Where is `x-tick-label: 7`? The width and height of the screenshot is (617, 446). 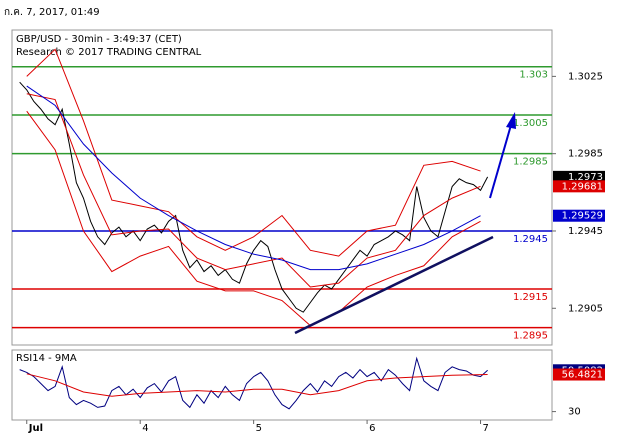 x-tick-label: 7 is located at coordinates (486, 428).